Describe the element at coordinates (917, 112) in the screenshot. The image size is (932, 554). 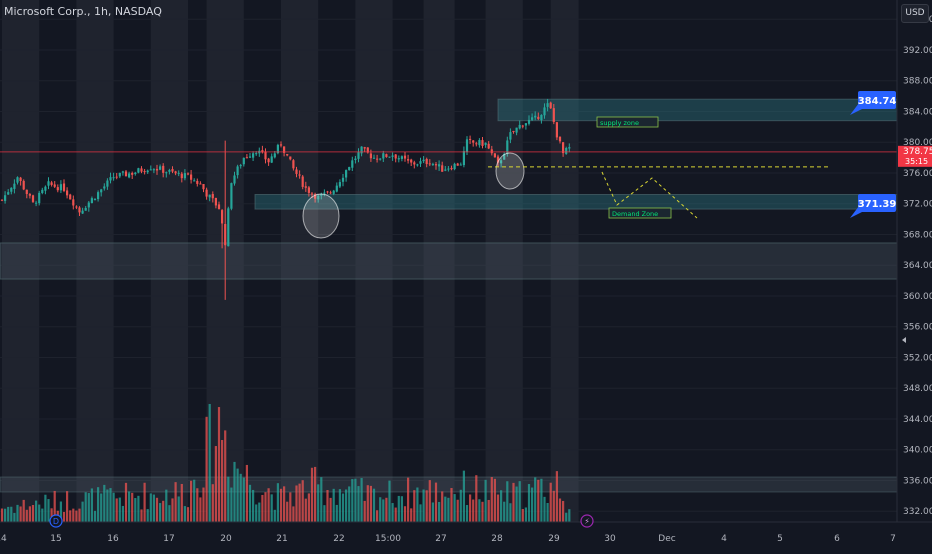
I see `price-tick-label: 384.00` at that location.